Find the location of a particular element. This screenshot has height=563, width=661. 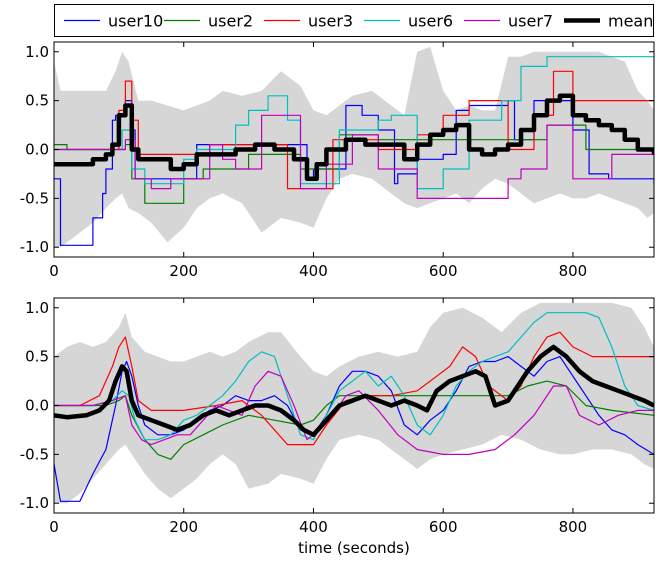

legend-label-user7: user7 is located at coordinates (530, 21).